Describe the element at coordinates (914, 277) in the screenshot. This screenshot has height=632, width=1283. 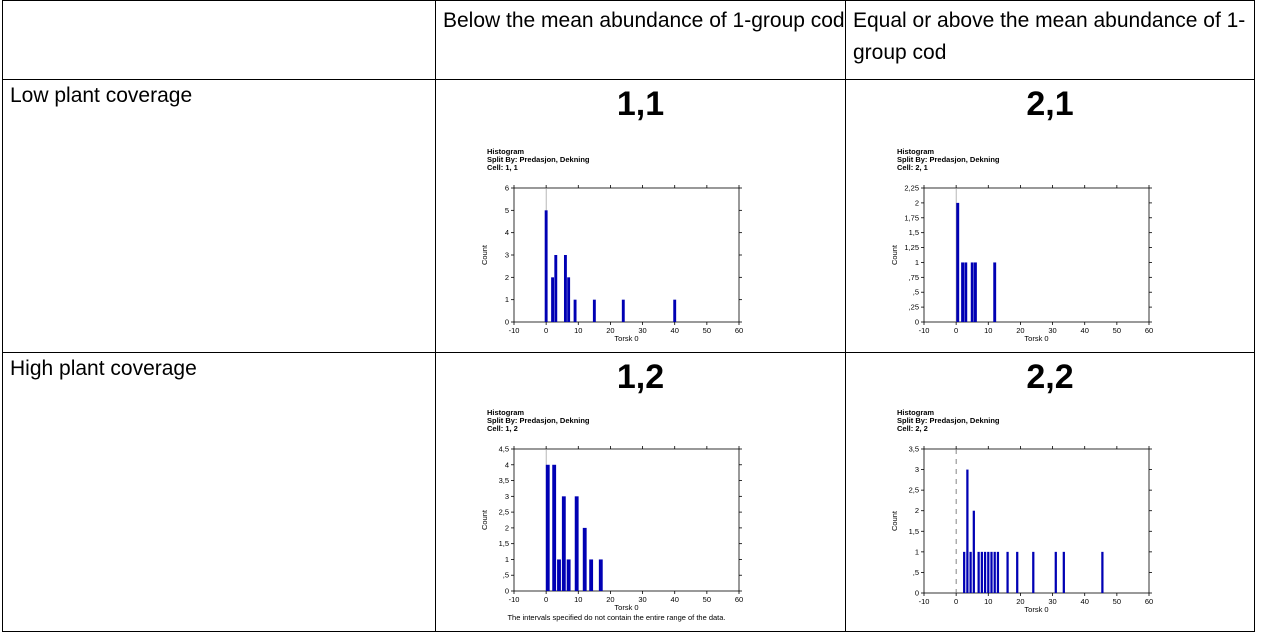
I see `hist-2-y-tick-label: ,75` at that location.